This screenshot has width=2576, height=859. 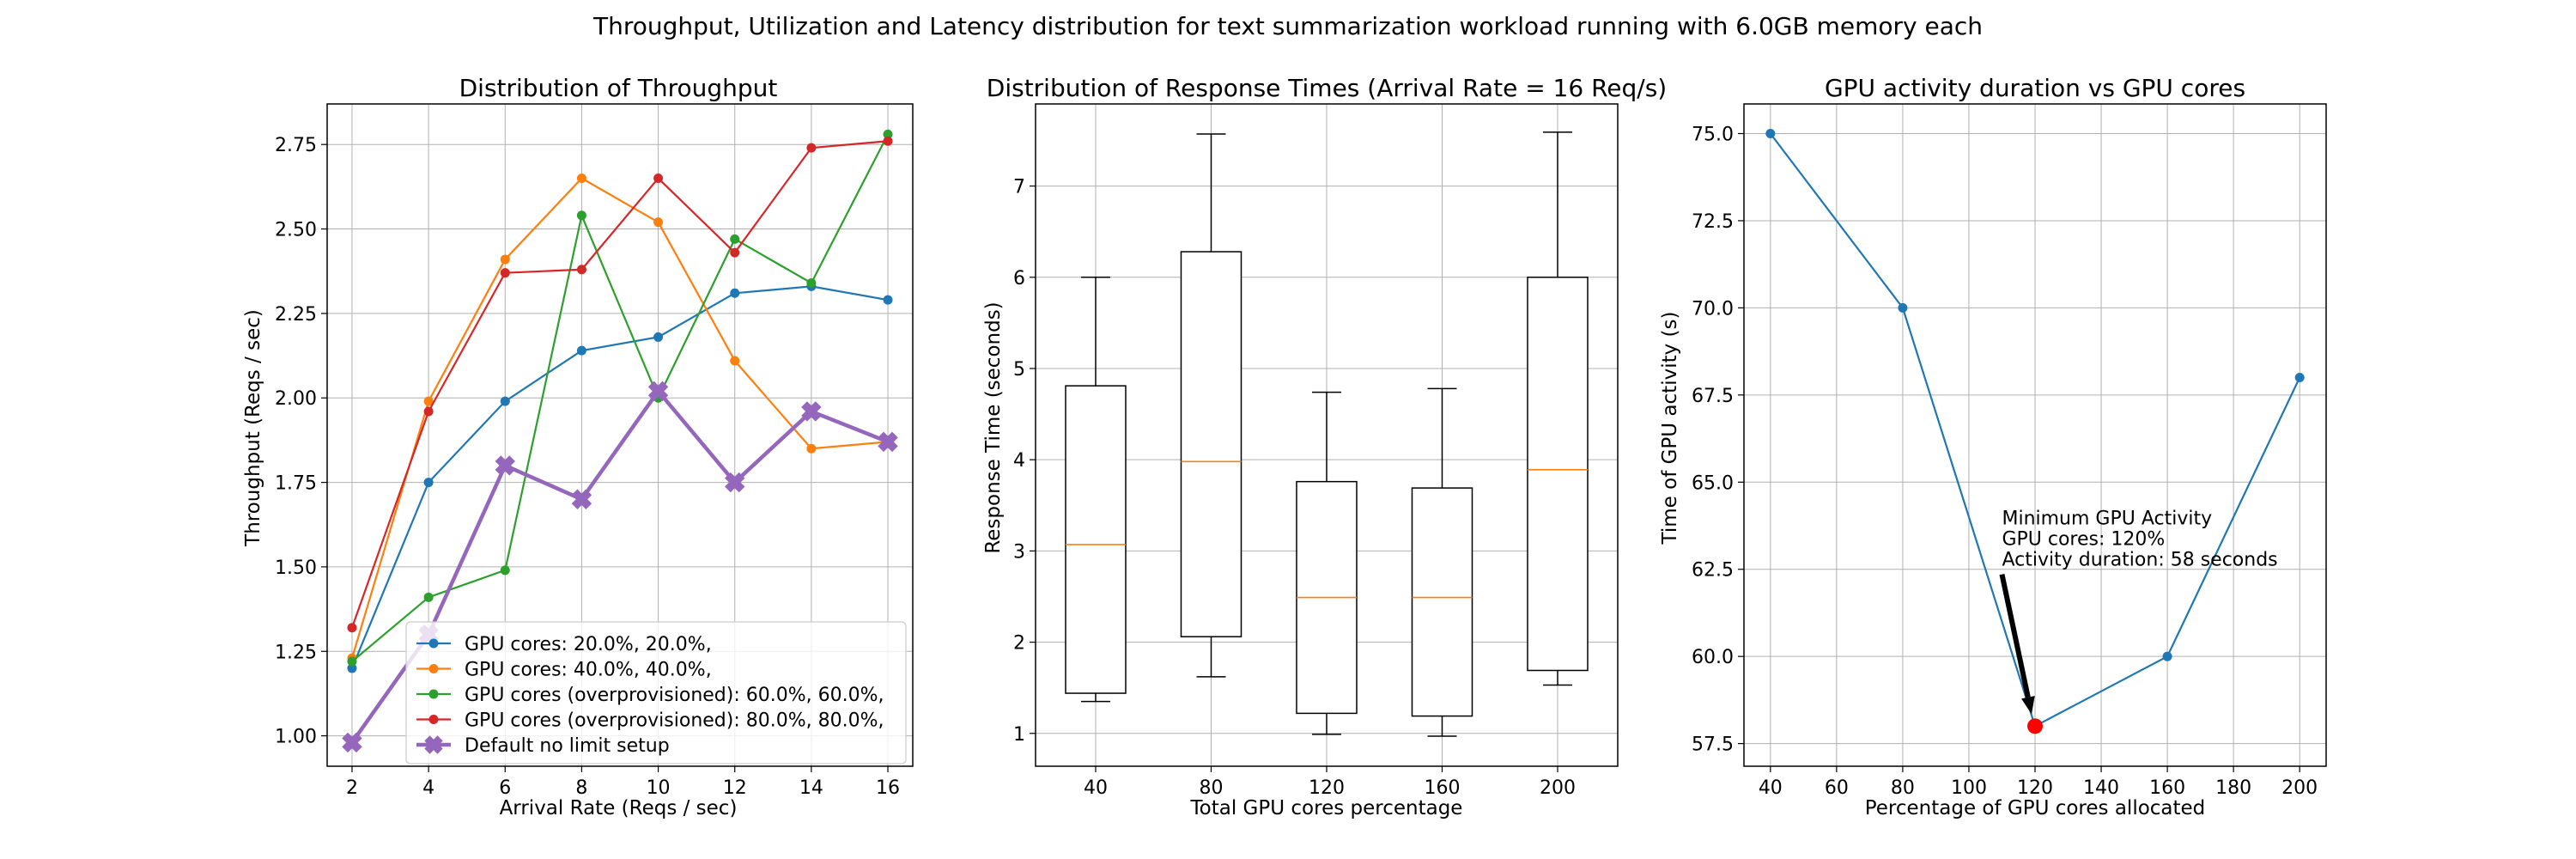 What do you see at coordinates (2083, 540) in the screenshot?
I see `gpu-activity-annotation-text: GPU cores: 120%` at bounding box center [2083, 540].